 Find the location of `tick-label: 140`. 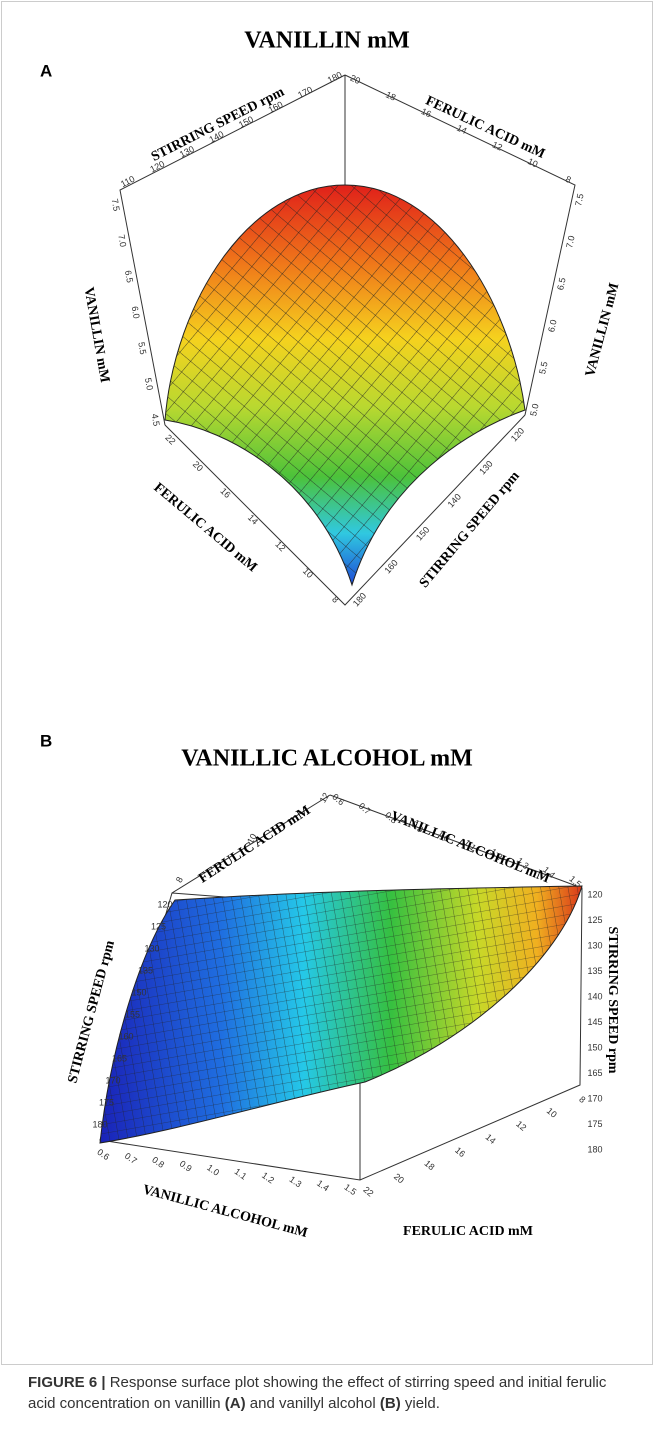

tick-label: 140 is located at coordinates (454, 501).